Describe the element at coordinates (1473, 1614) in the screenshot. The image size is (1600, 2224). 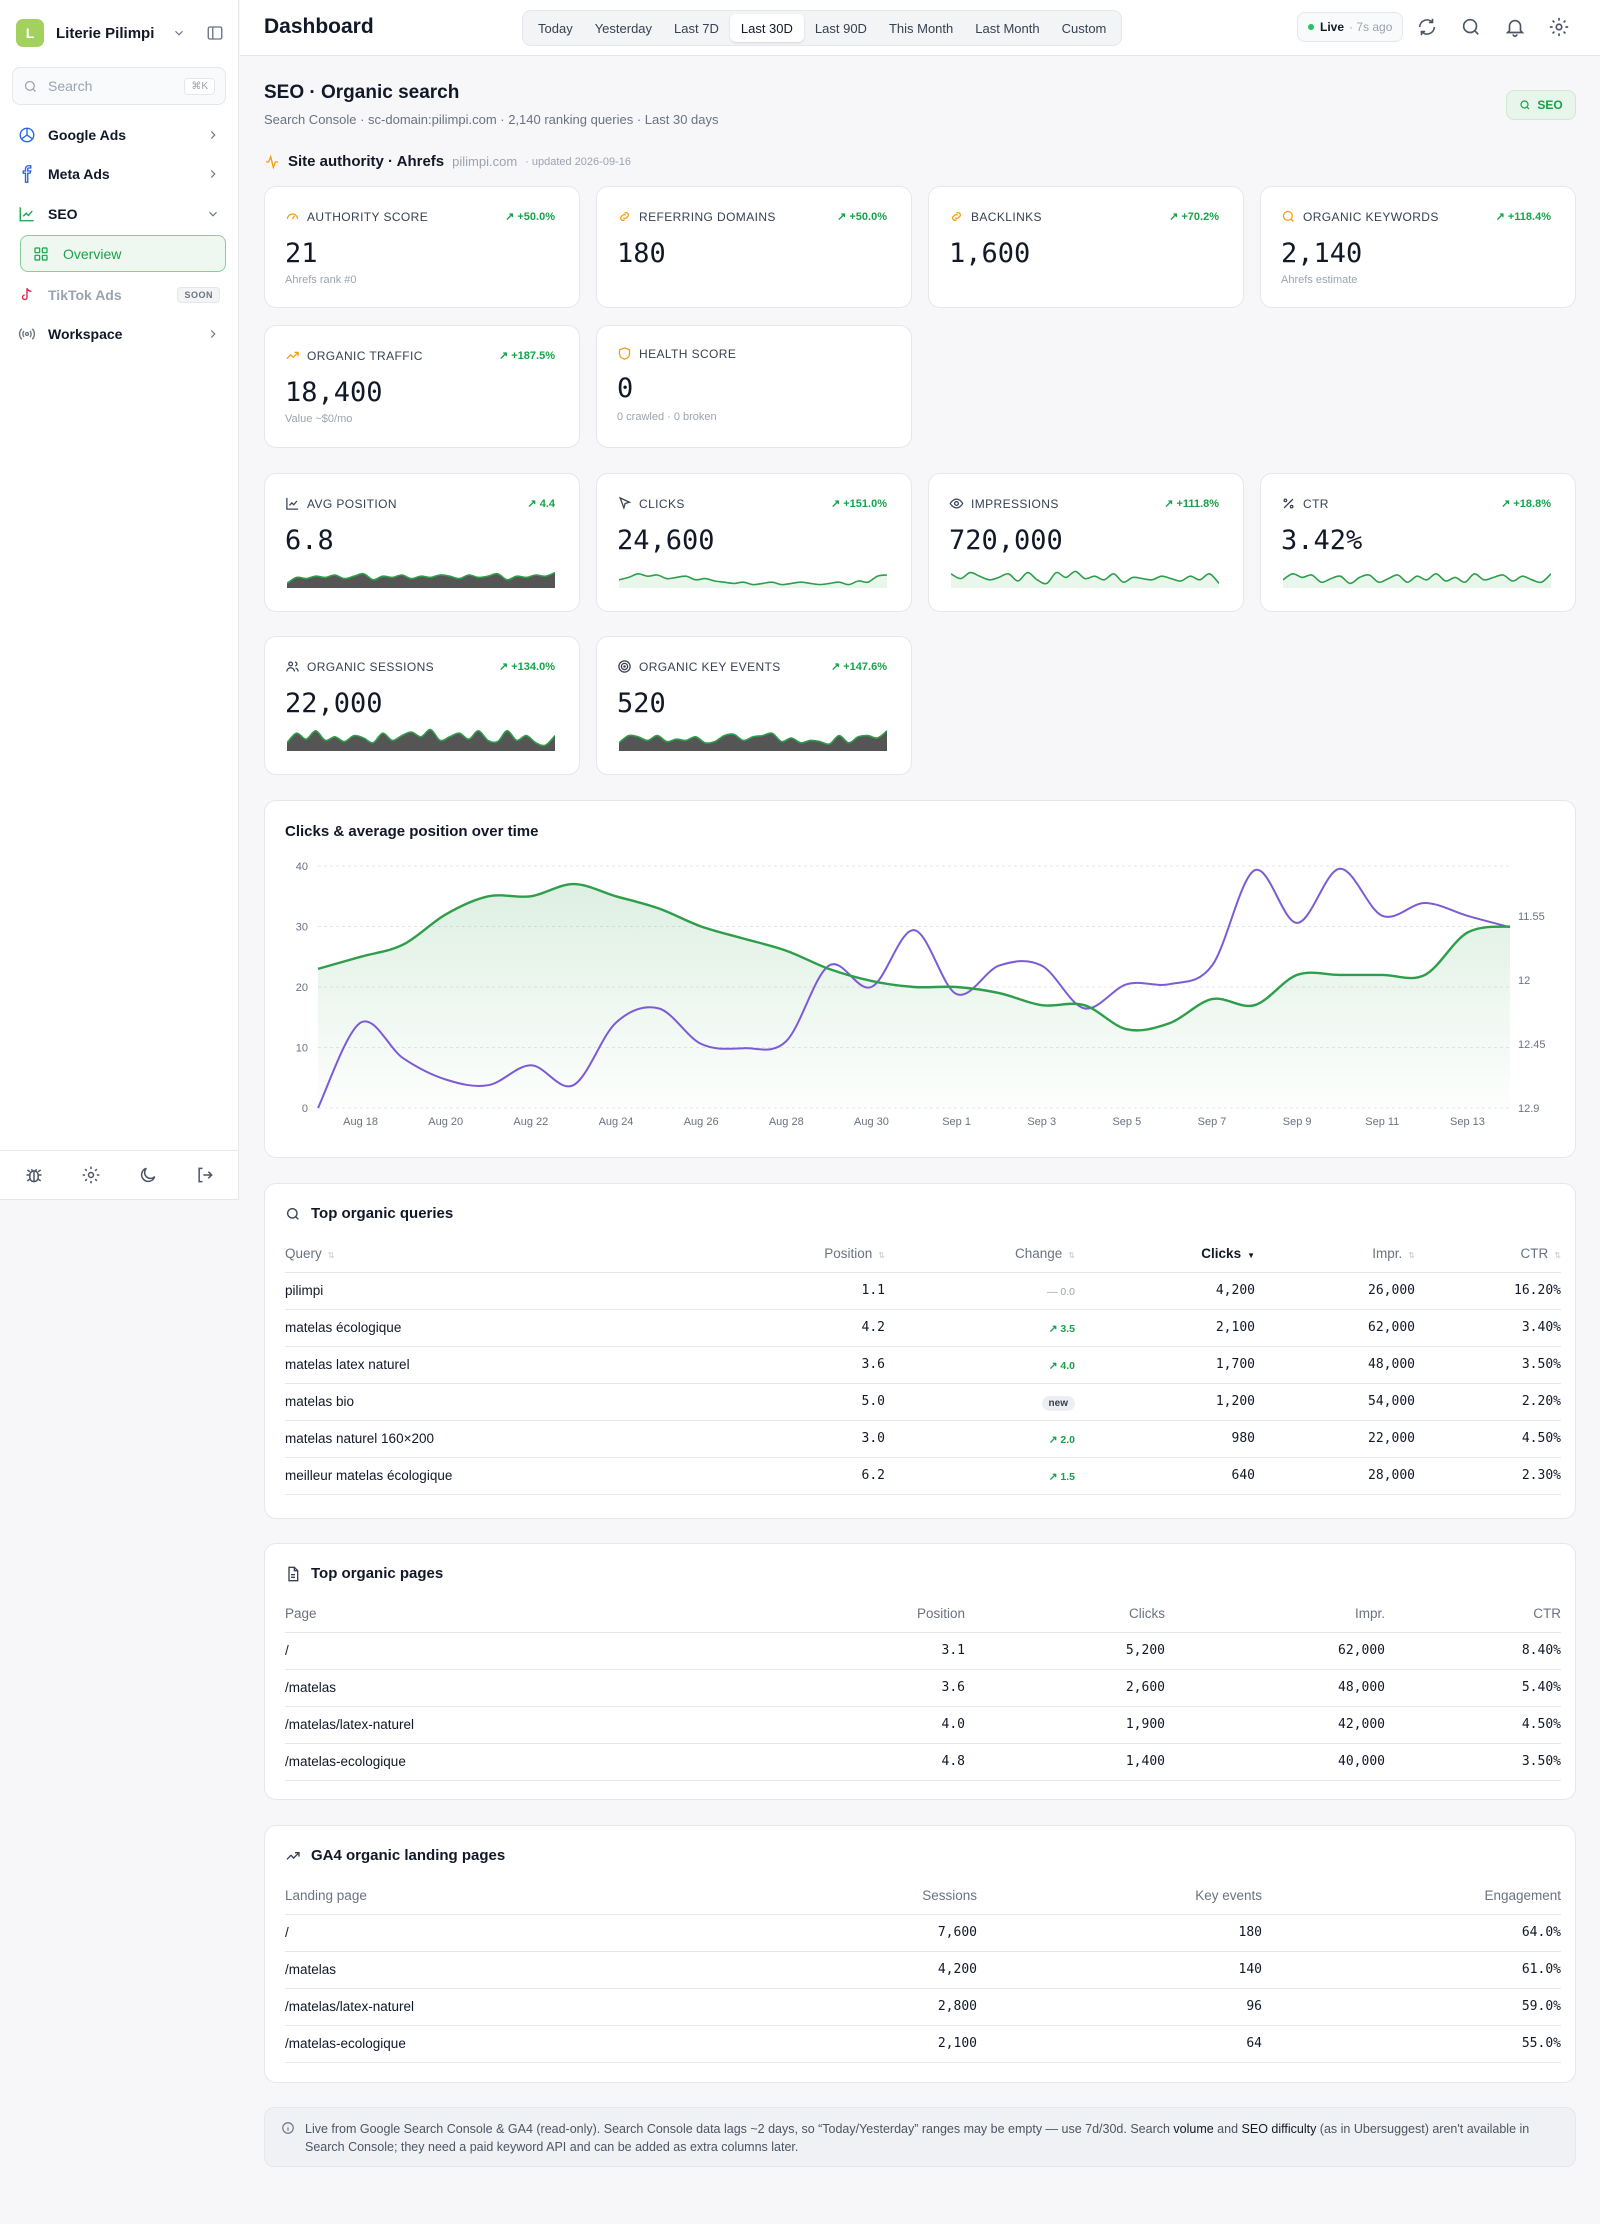
I see `col-header-ctr: CTR` at that location.